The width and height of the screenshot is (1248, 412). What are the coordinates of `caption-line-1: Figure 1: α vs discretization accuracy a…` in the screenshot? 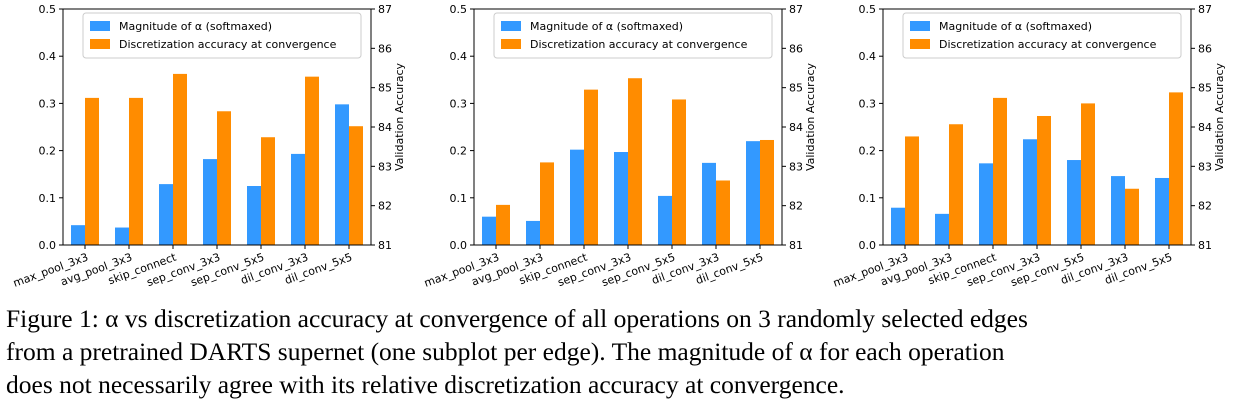 It's located at (517, 318).